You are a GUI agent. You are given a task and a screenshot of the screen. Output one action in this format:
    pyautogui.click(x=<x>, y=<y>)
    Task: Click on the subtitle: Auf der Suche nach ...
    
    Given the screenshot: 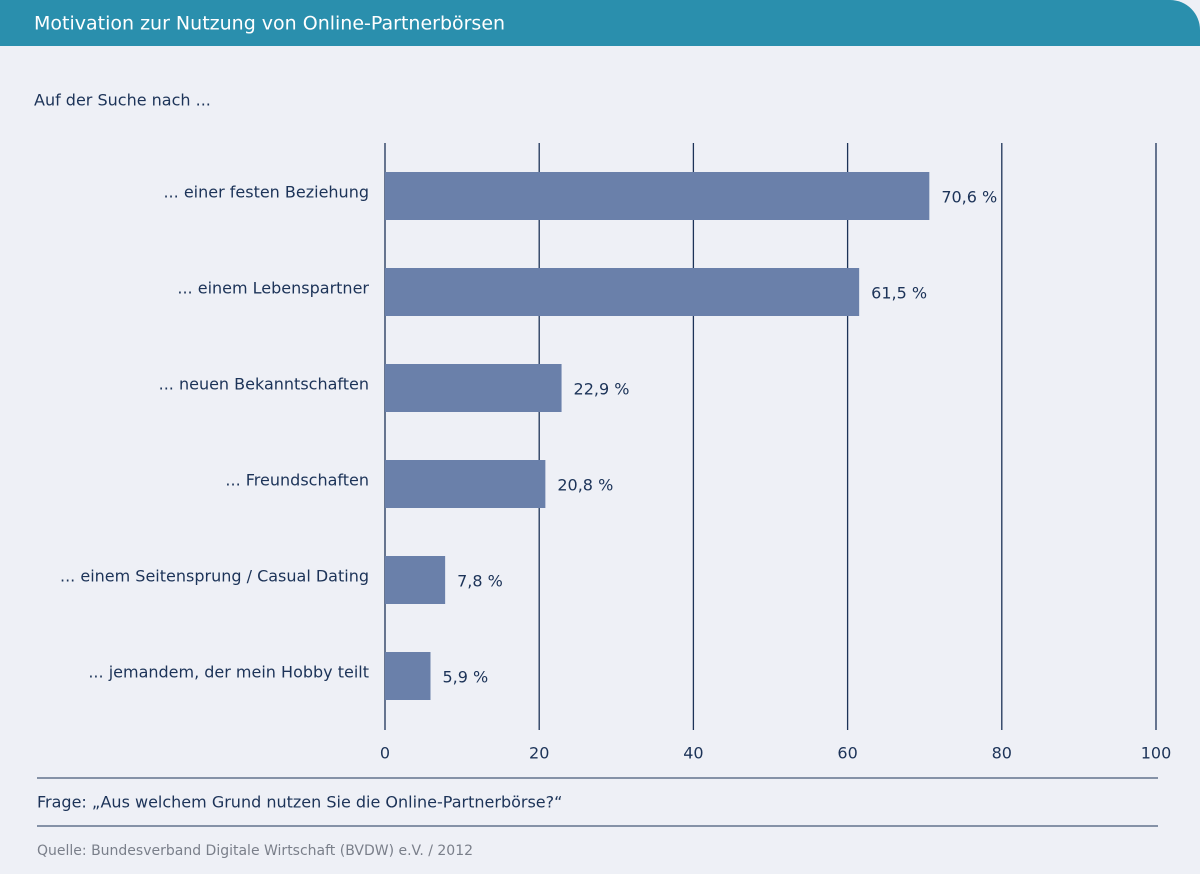 What is the action you would take?
    pyautogui.click(x=122, y=100)
    